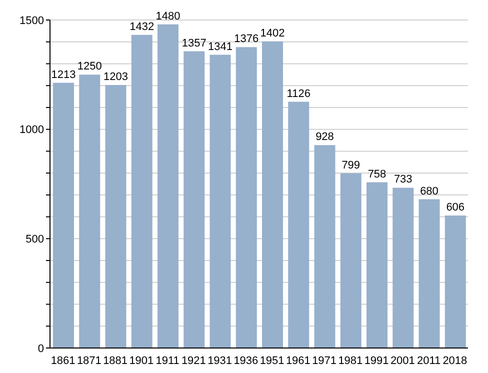  Describe the element at coordinates (194, 43) in the screenshot. I see `data-label: 1357` at that location.